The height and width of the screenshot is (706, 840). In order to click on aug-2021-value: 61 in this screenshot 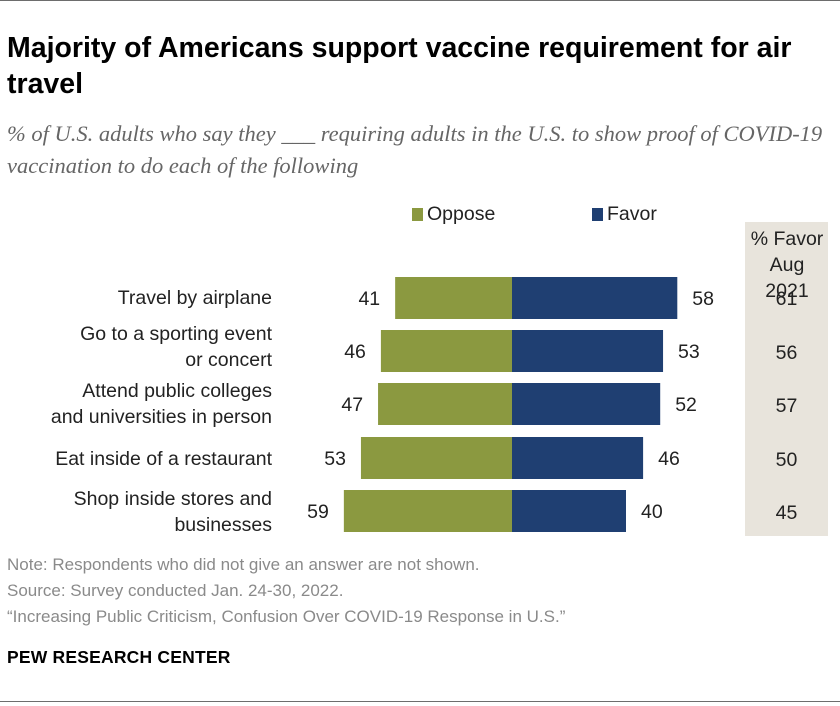, I will do `click(786, 299)`.